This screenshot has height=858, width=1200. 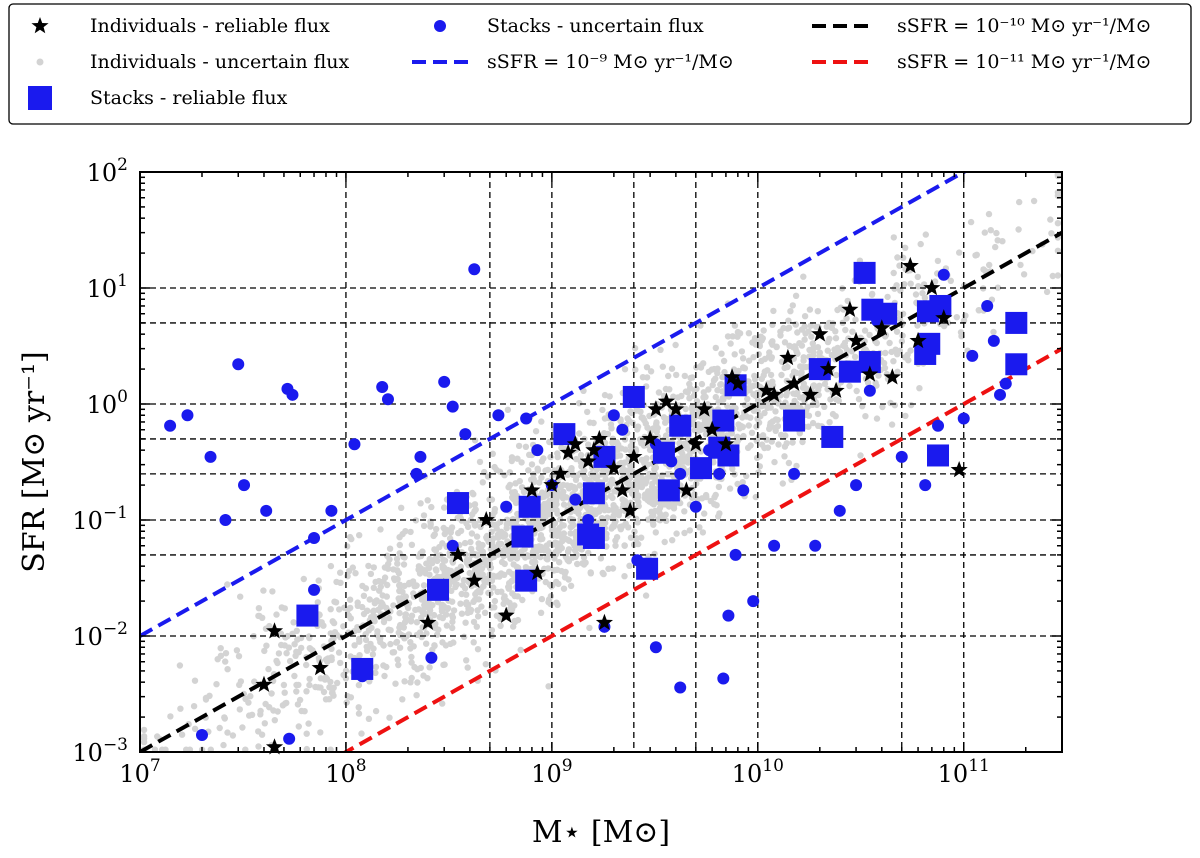 What do you see at coordinates (610, 62) in the screenshot?
I see `legend-label-4: sSFR = 10⁻⁹ M⊙ yr⁻¹/M⊙` at bounding box center [610, 62].